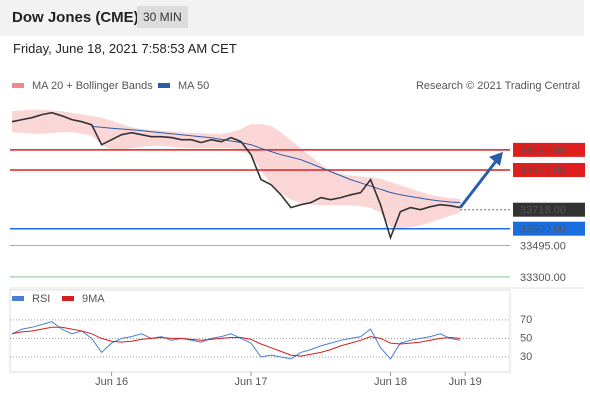  What do you see at coordinates (526, 357) in the screenshot?
I see `y-tick-label: 30` at bounding box center [526, 357].